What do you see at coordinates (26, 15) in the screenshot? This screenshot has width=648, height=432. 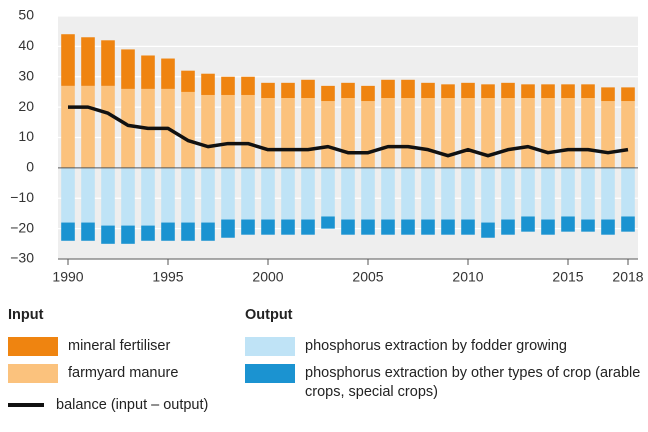 I see `y-tick-label: 50` at bounding box center [26, 15].